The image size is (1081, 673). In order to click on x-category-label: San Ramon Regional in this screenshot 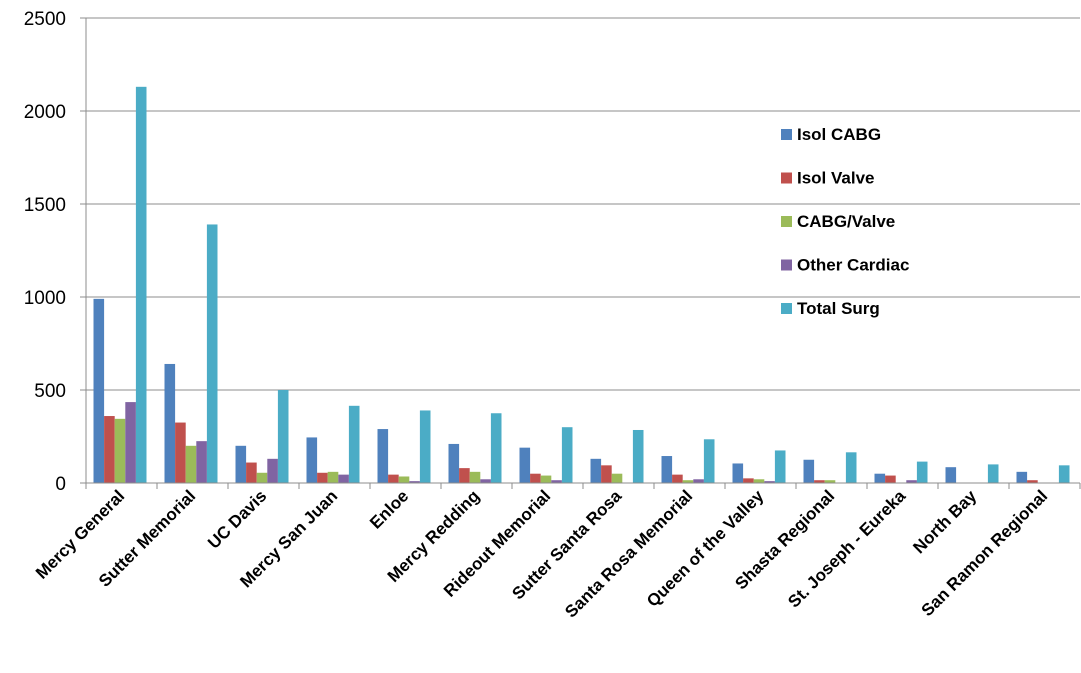, I will do `click(985, 553)`.